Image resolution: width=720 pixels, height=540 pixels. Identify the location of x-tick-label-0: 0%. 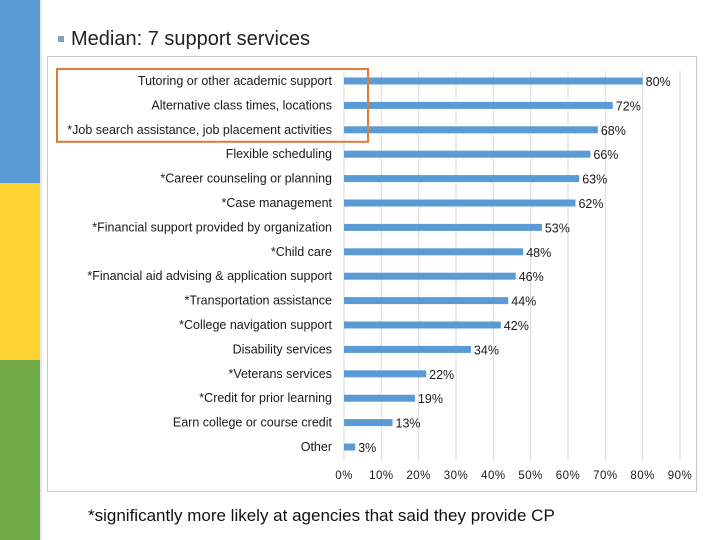
(344, 476).